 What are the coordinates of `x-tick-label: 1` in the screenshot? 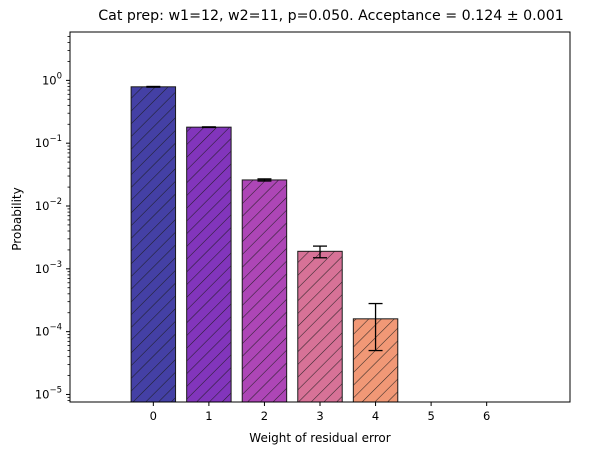 It's located at (208, 416).